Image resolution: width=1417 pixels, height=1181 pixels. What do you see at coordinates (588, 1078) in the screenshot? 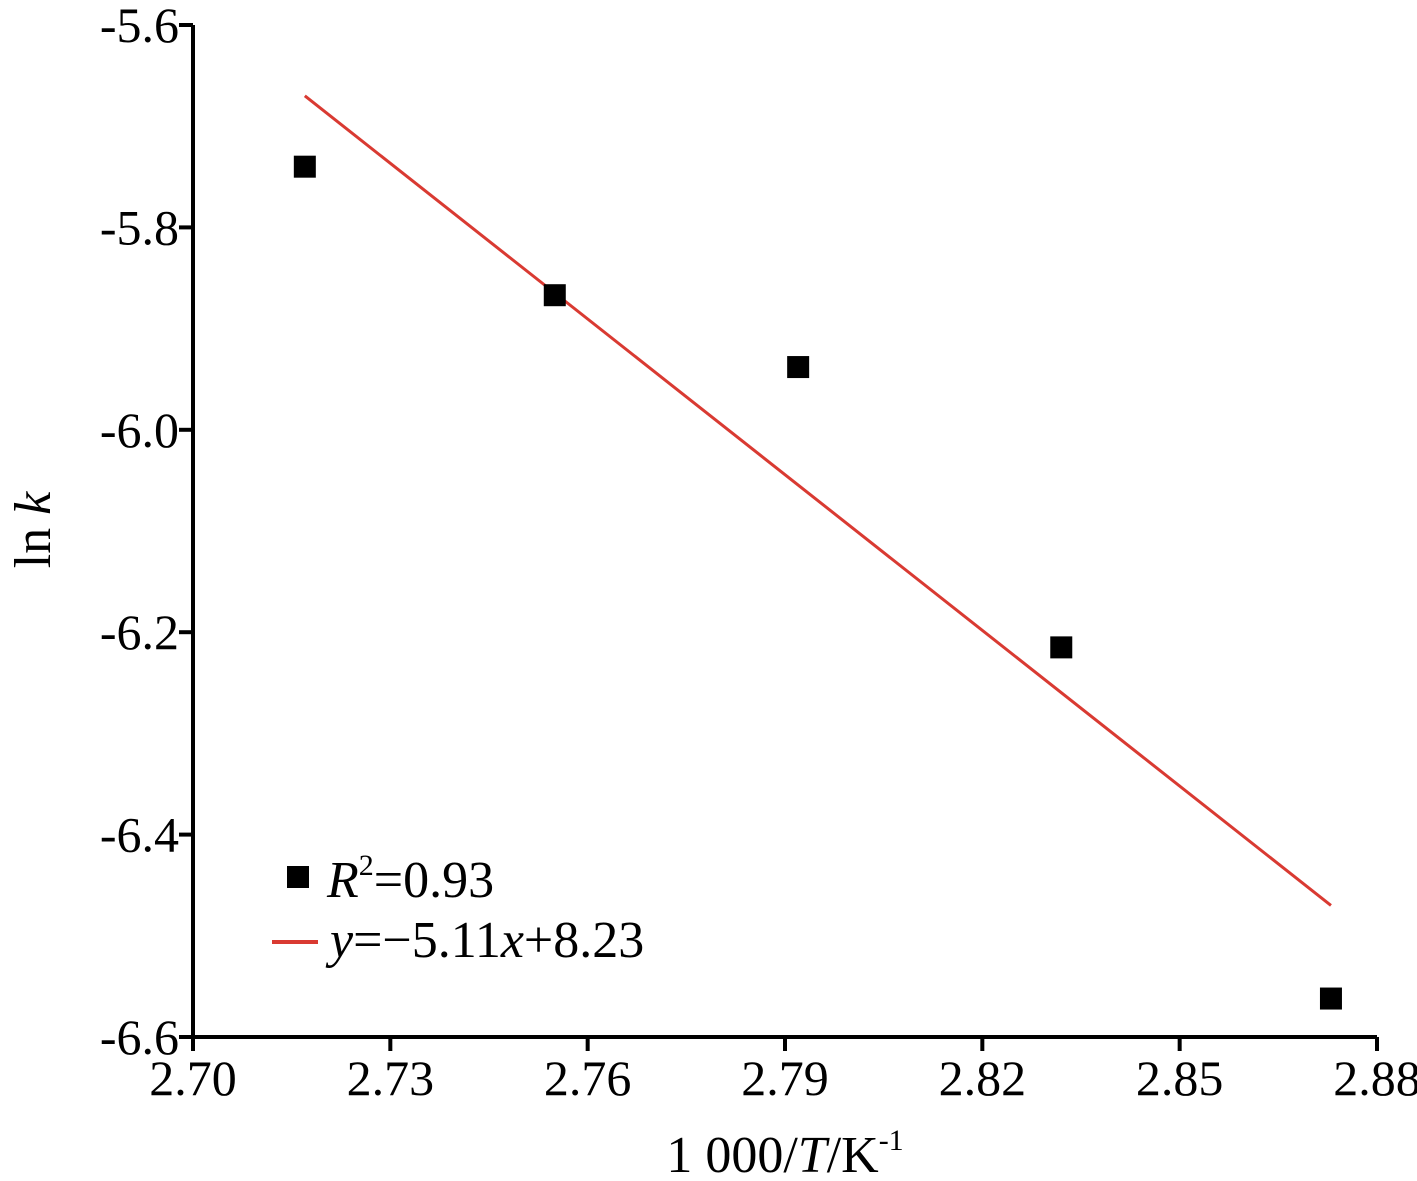
I see `x-tick-label: 2.76` at bounding box center [588, 1078].